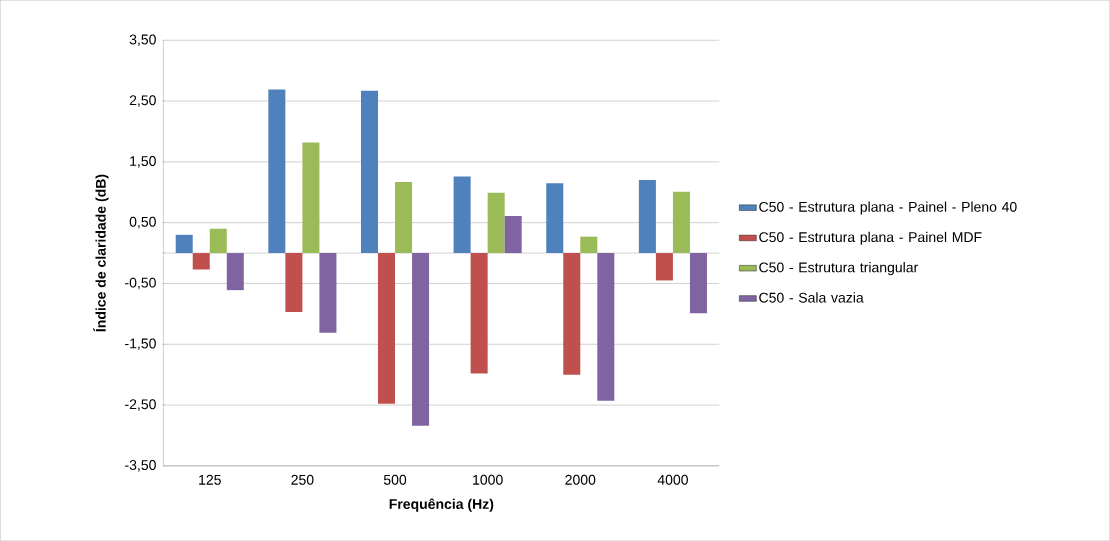 This screenshot has height=541, width=1110. I want to click on x-tick-label: 4000, so click(672, 479).